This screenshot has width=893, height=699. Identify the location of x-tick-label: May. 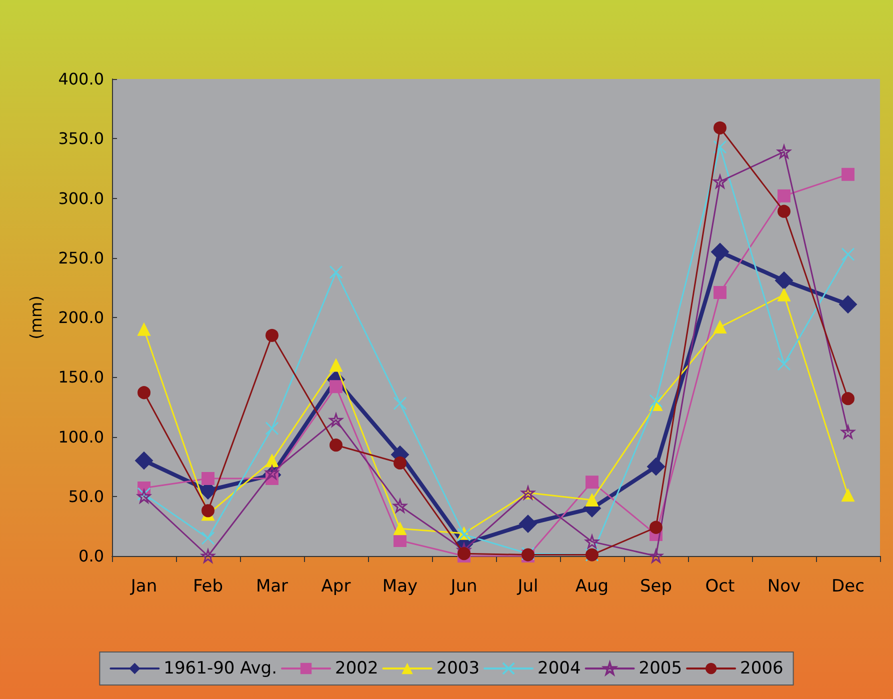
(400, 586).